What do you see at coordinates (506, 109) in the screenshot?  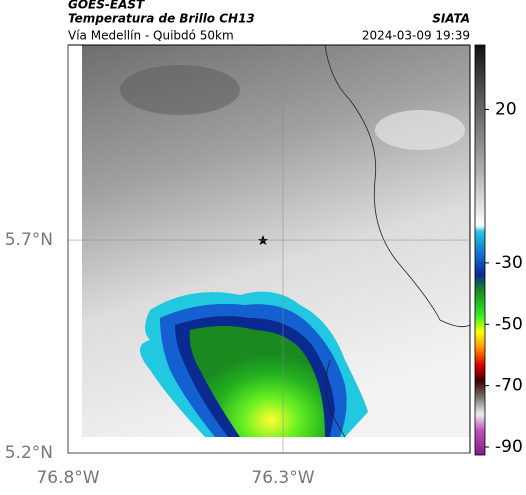 I see `colorbar-tick-label: 20` at bounding box center [506, 109].